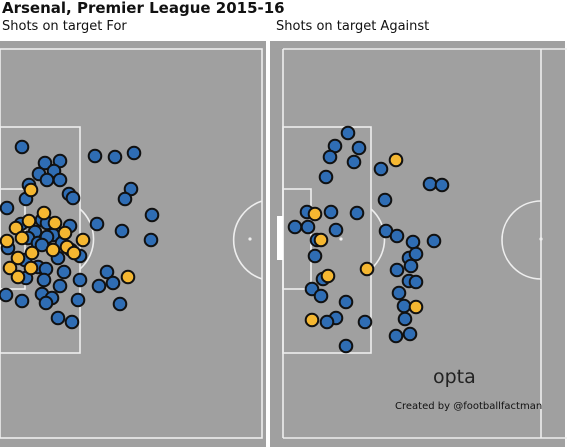 The image size is (576, 447). Describe the element at coordinates (378, 239) in the screenshot. I see `pitch-against-penalty-arc` at that location.